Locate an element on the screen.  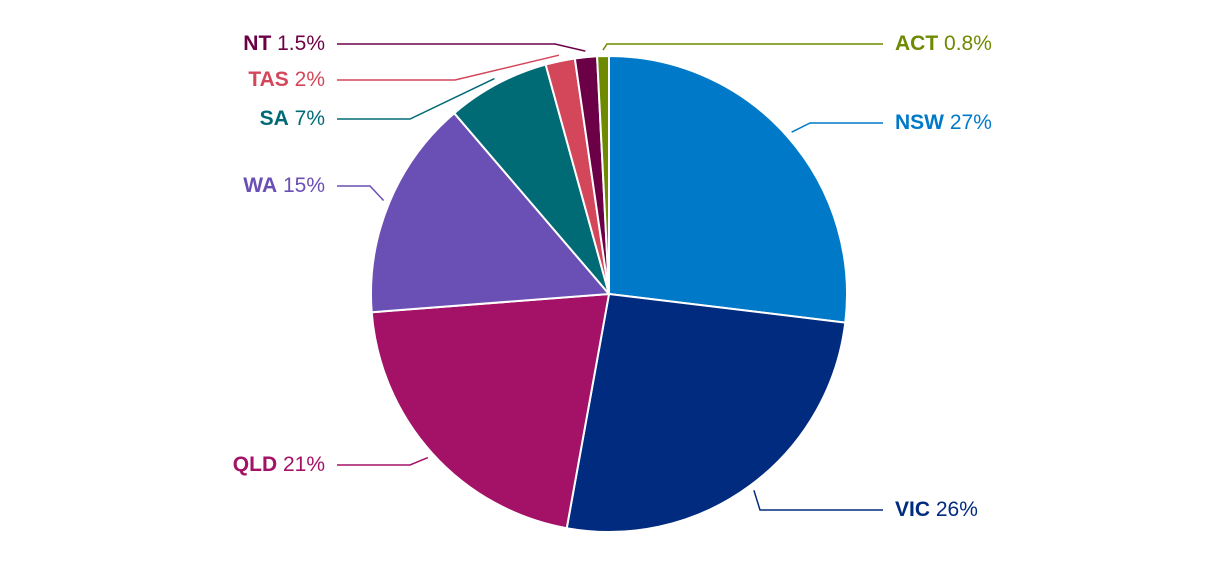
slice-label: VIC 26% is located at coordinates (936, 509).